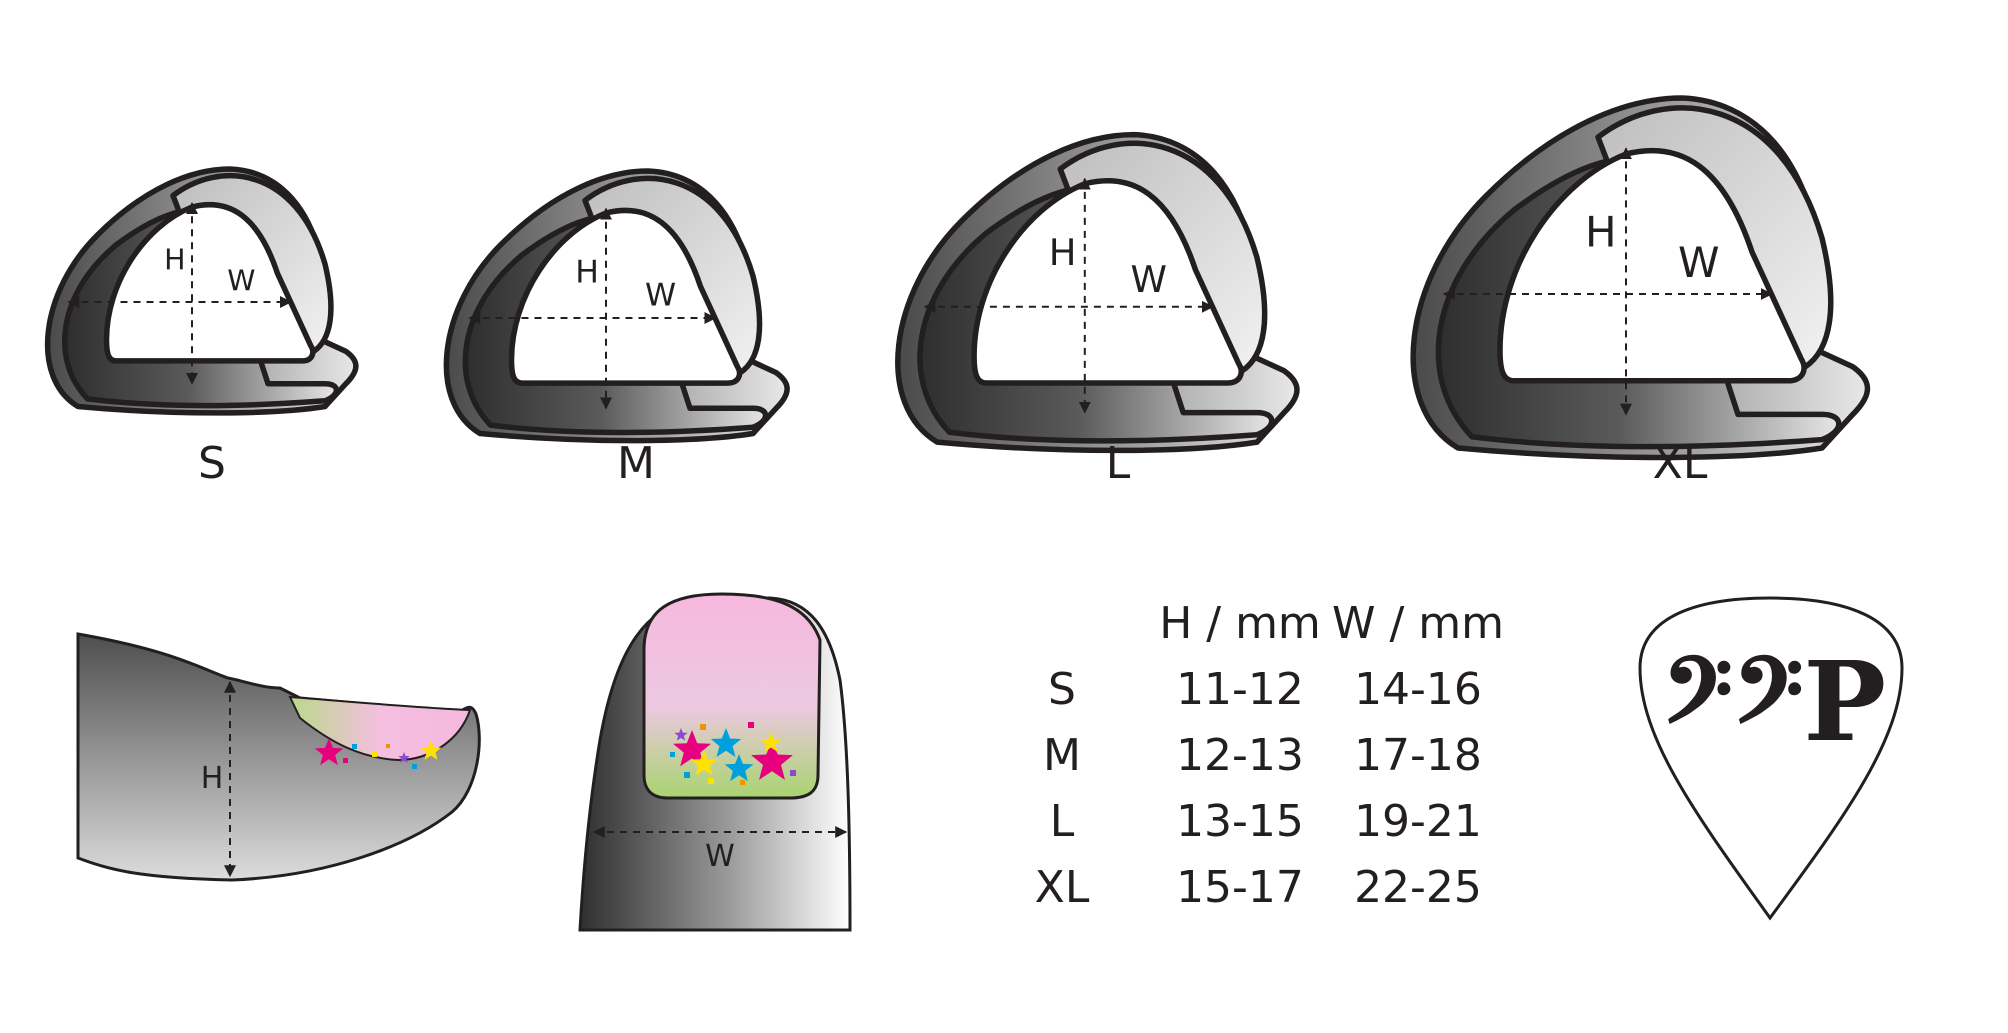 Image resolution: width=2008 pixels, height=1033 pixels. What do you see at coordinates (212, 463) in the screenshot?
I see `pick-size-label: S` at bounding box center [212, 463].